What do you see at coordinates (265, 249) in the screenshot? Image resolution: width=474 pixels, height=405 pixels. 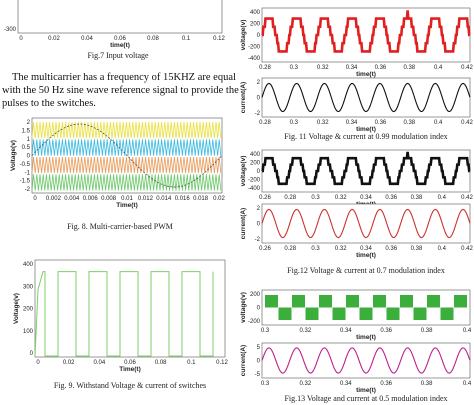 I see `x-tick-label: 0.26` at bounding box center [265, 249].